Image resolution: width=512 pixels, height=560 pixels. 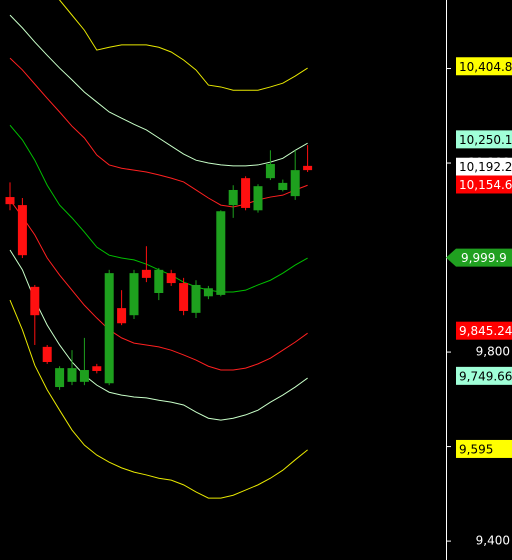 I want to click on price-label: 10,154.6, so click(x=485, y=185).